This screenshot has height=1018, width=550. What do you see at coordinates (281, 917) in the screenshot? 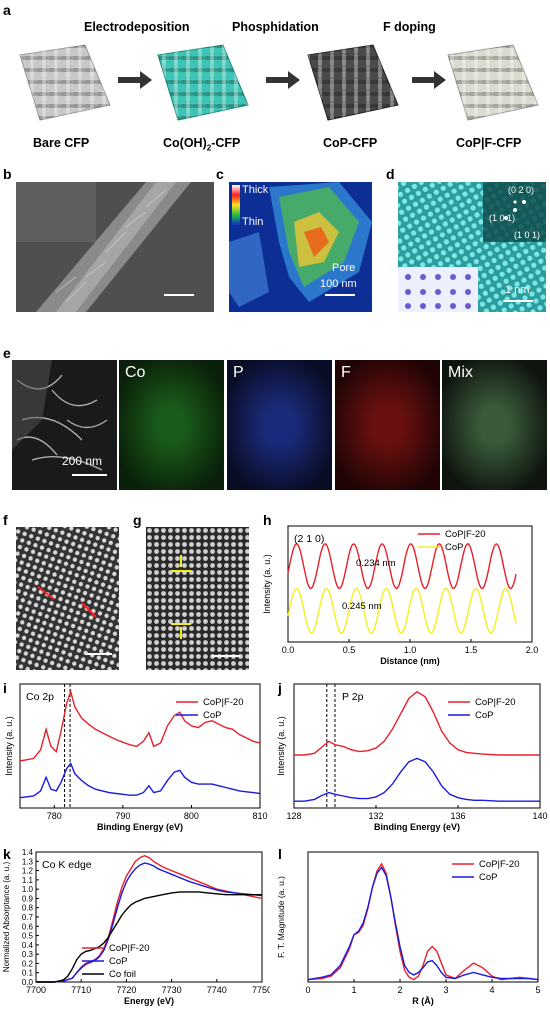
I see `y-axis-label: F. T. Magnitude (a. u.)` at bounding box center [281, 917].